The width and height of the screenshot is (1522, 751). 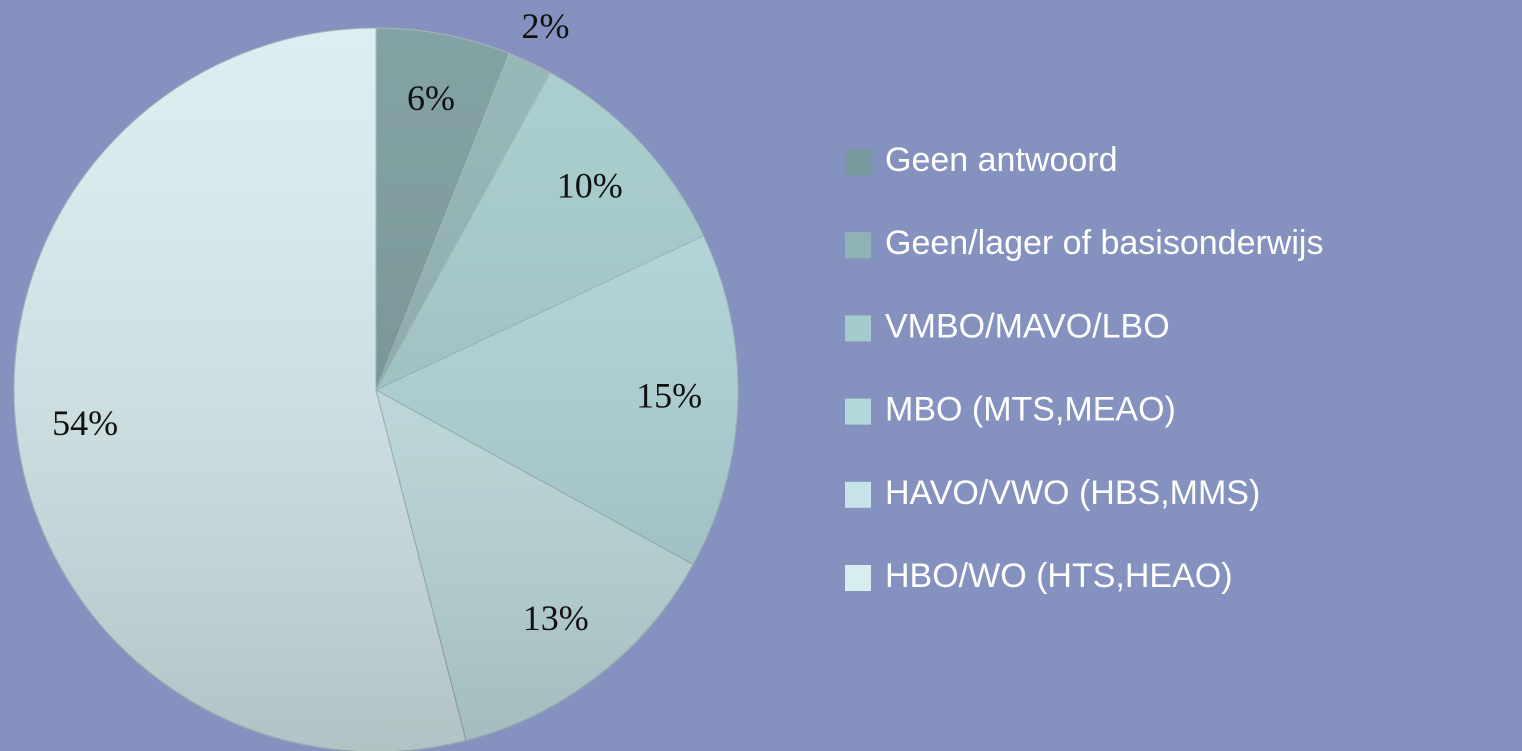 What do you see at coordinates (556, 618) in the screenshot?
I see `data-label: 13%` at bounding box center [556, 618].